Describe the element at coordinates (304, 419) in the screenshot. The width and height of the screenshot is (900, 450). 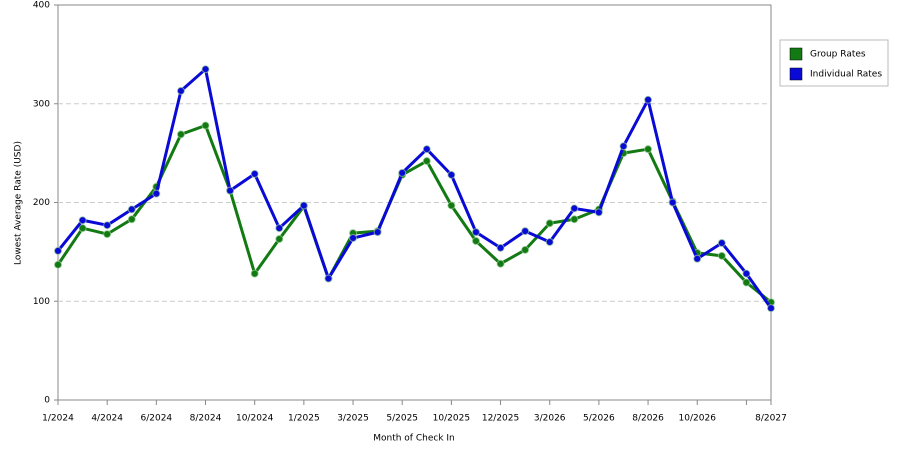
I see `x-tick-label: 1/2025` at that location.